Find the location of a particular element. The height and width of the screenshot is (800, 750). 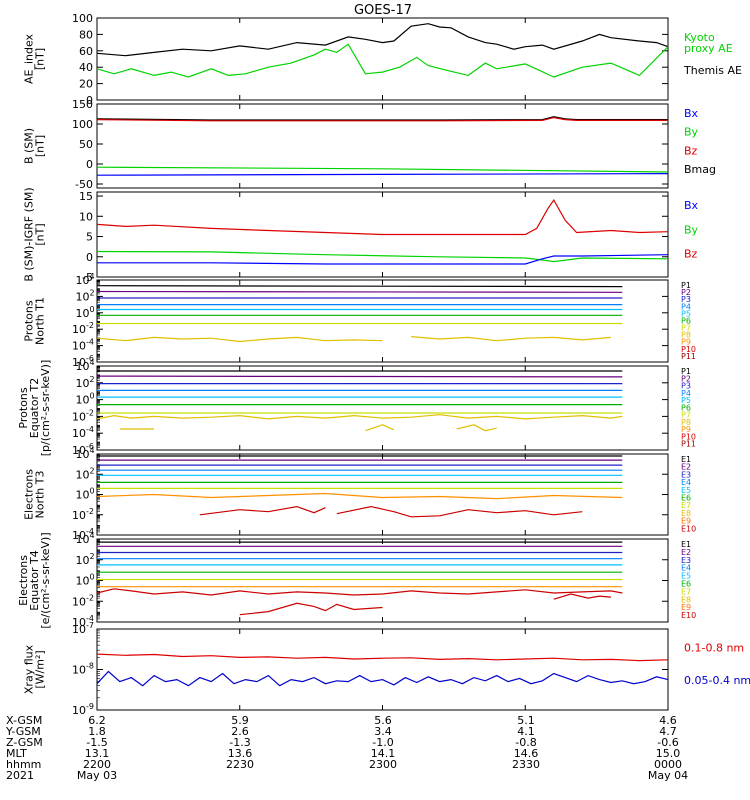

y-tick-label: 20 is located at coordinates (86, 84).